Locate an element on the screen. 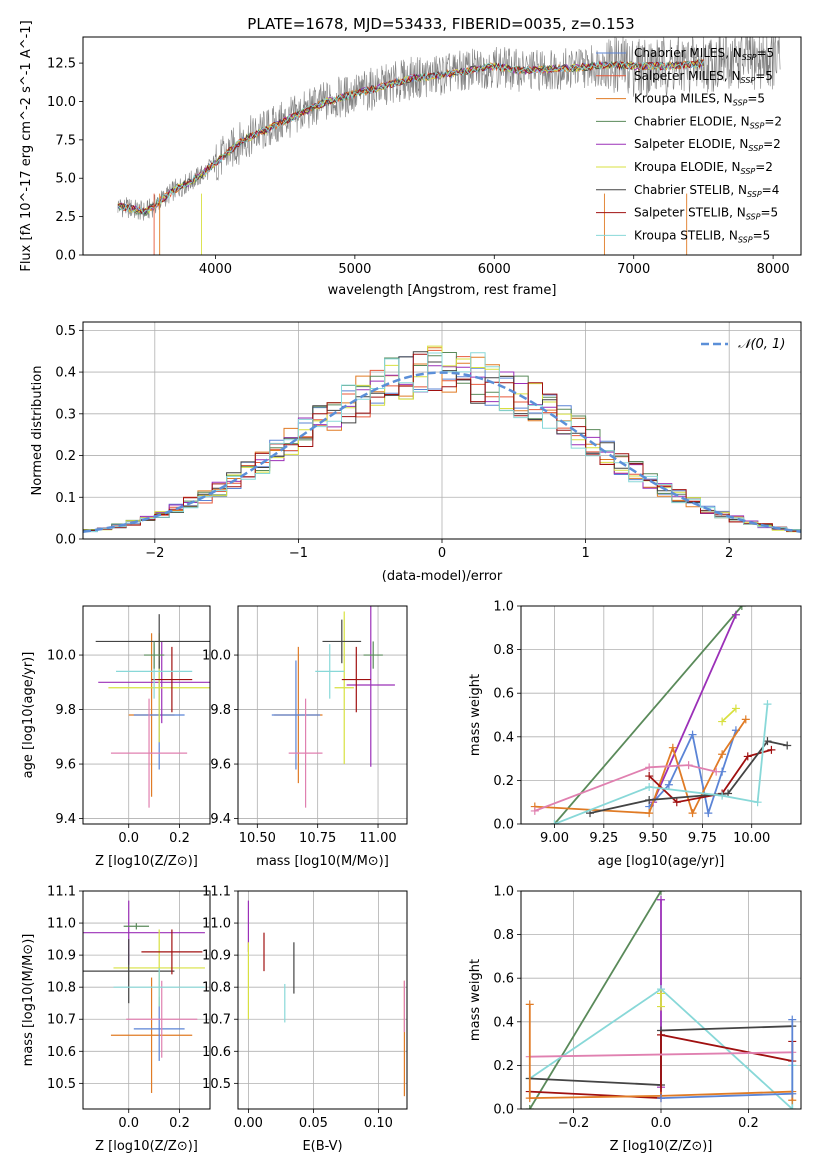  legend-label: Chabrier MILES, NSSP=5 is located at coordinates (704, 54).